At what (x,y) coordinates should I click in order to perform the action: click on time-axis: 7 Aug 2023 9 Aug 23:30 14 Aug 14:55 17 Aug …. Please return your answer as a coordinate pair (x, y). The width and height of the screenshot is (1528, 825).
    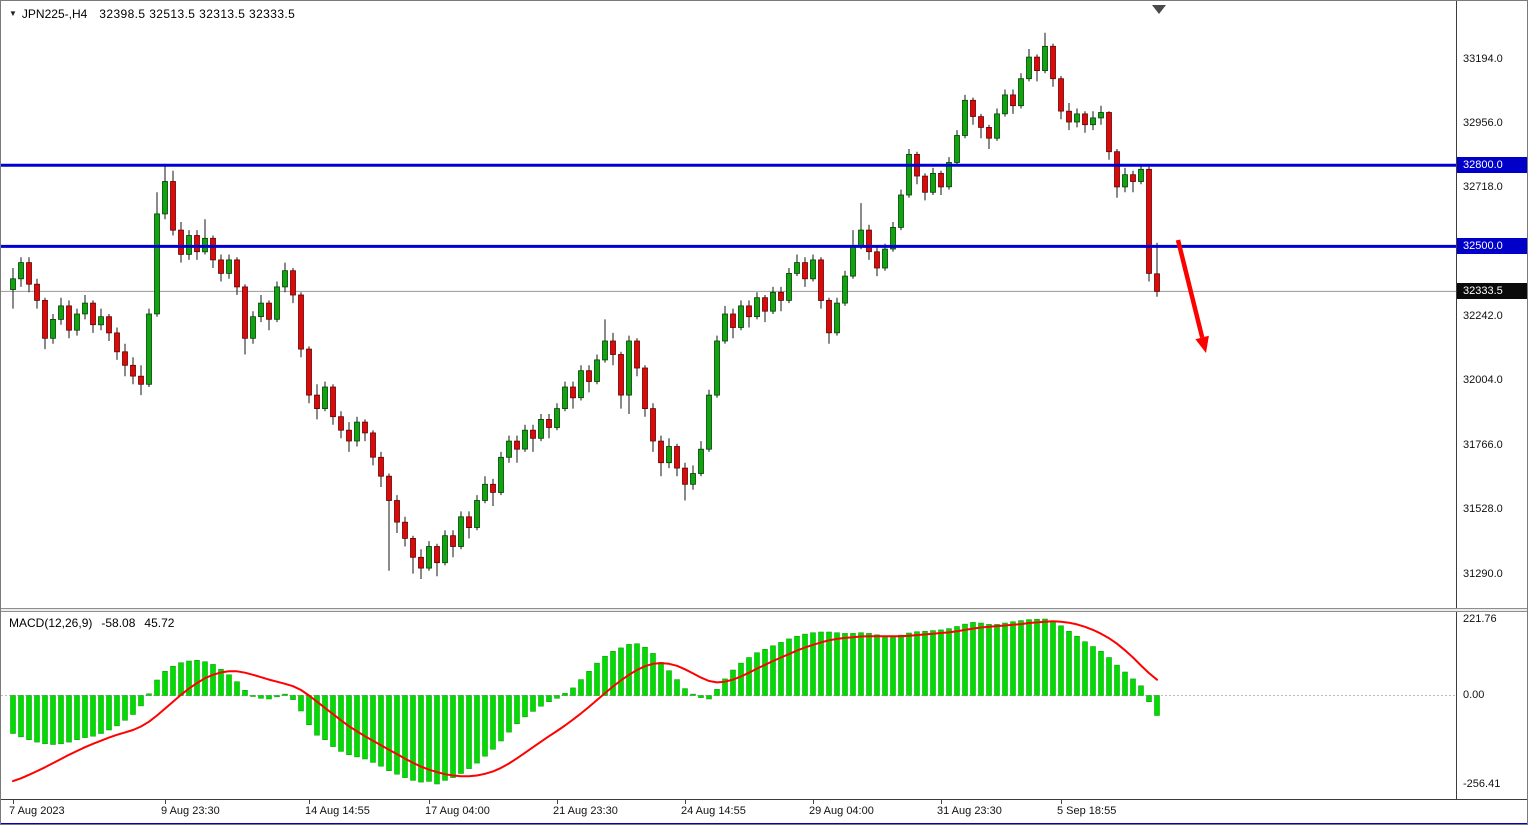
    Looking at the image, I should click on (764, 811).